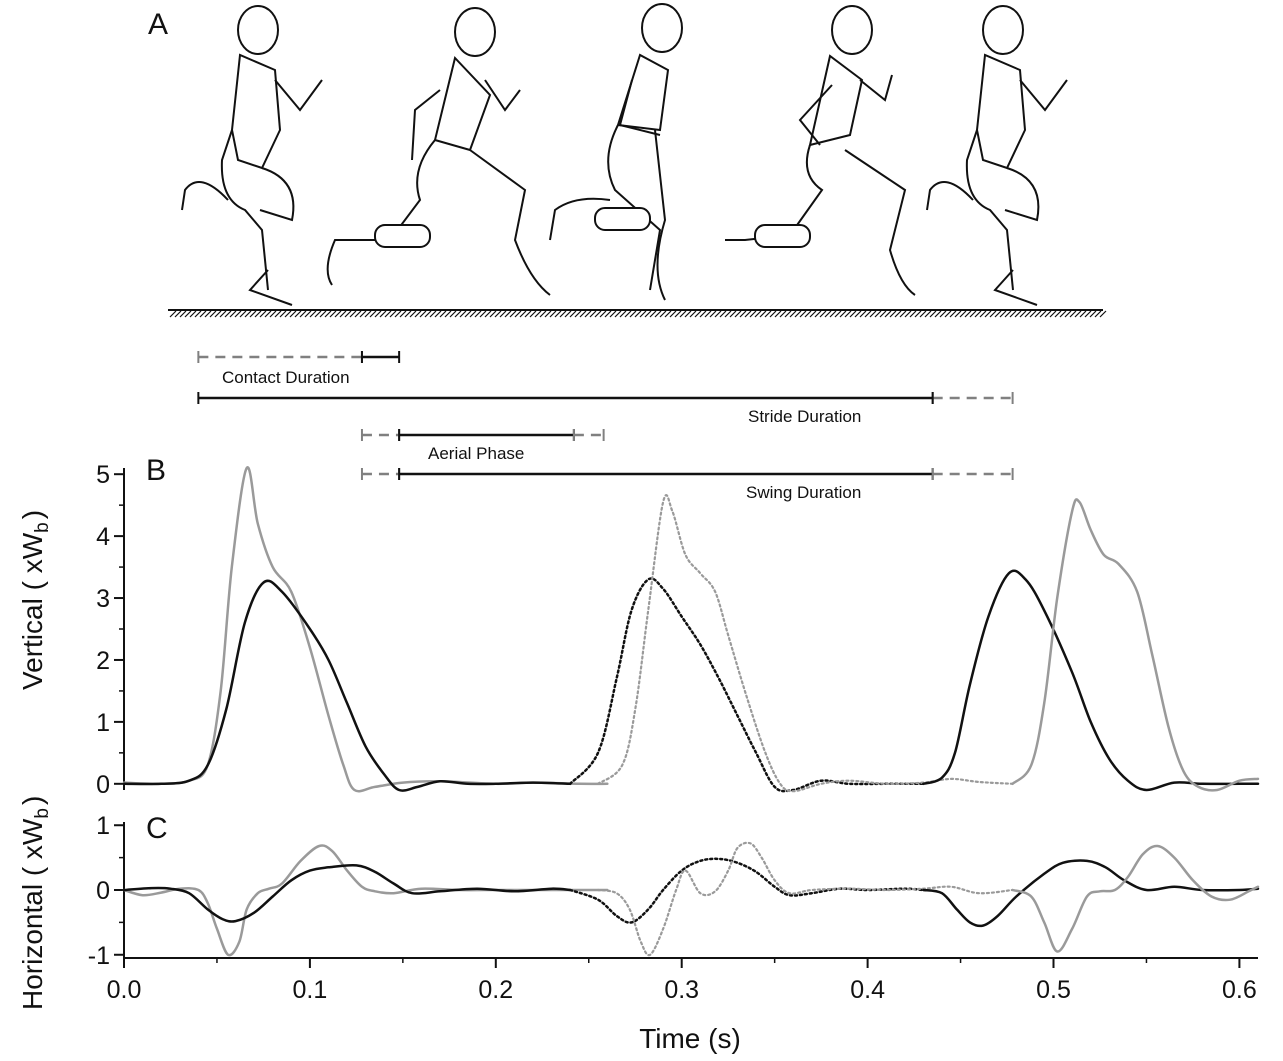  Describe the element at coordinates (690, 1038) in the screenshot. I see `time-axis-title: Time (s)` at that location.